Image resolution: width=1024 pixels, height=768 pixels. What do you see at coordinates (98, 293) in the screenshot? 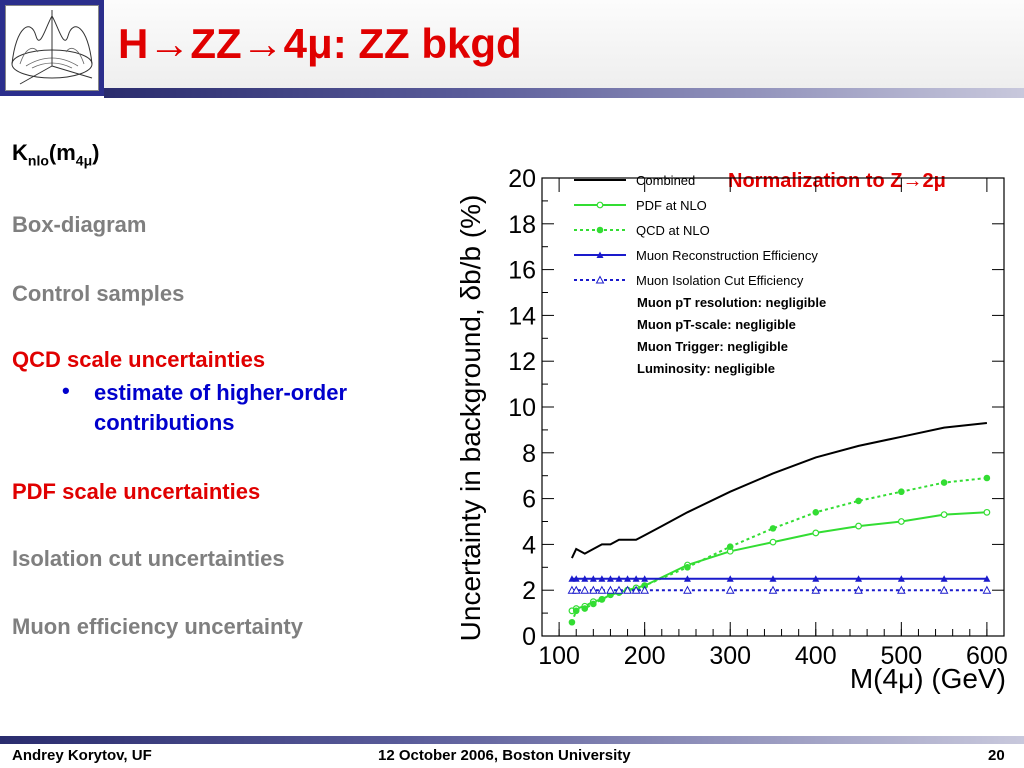
I see `control-samples-item: Control samples` at bounding box center [98, 293].